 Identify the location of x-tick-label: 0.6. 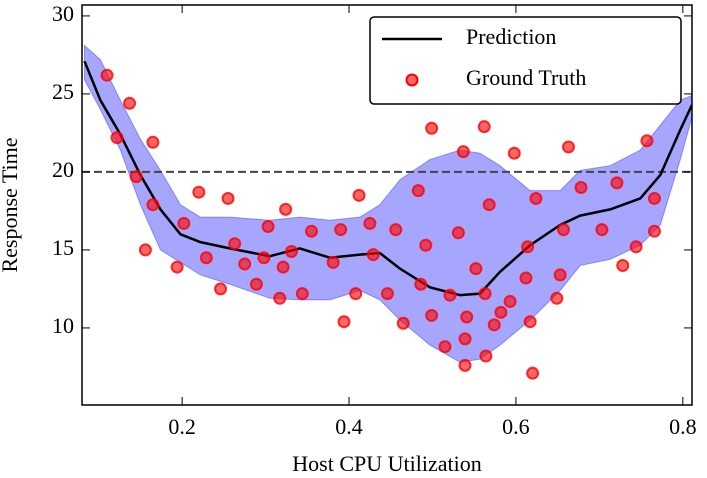
(516, 426).